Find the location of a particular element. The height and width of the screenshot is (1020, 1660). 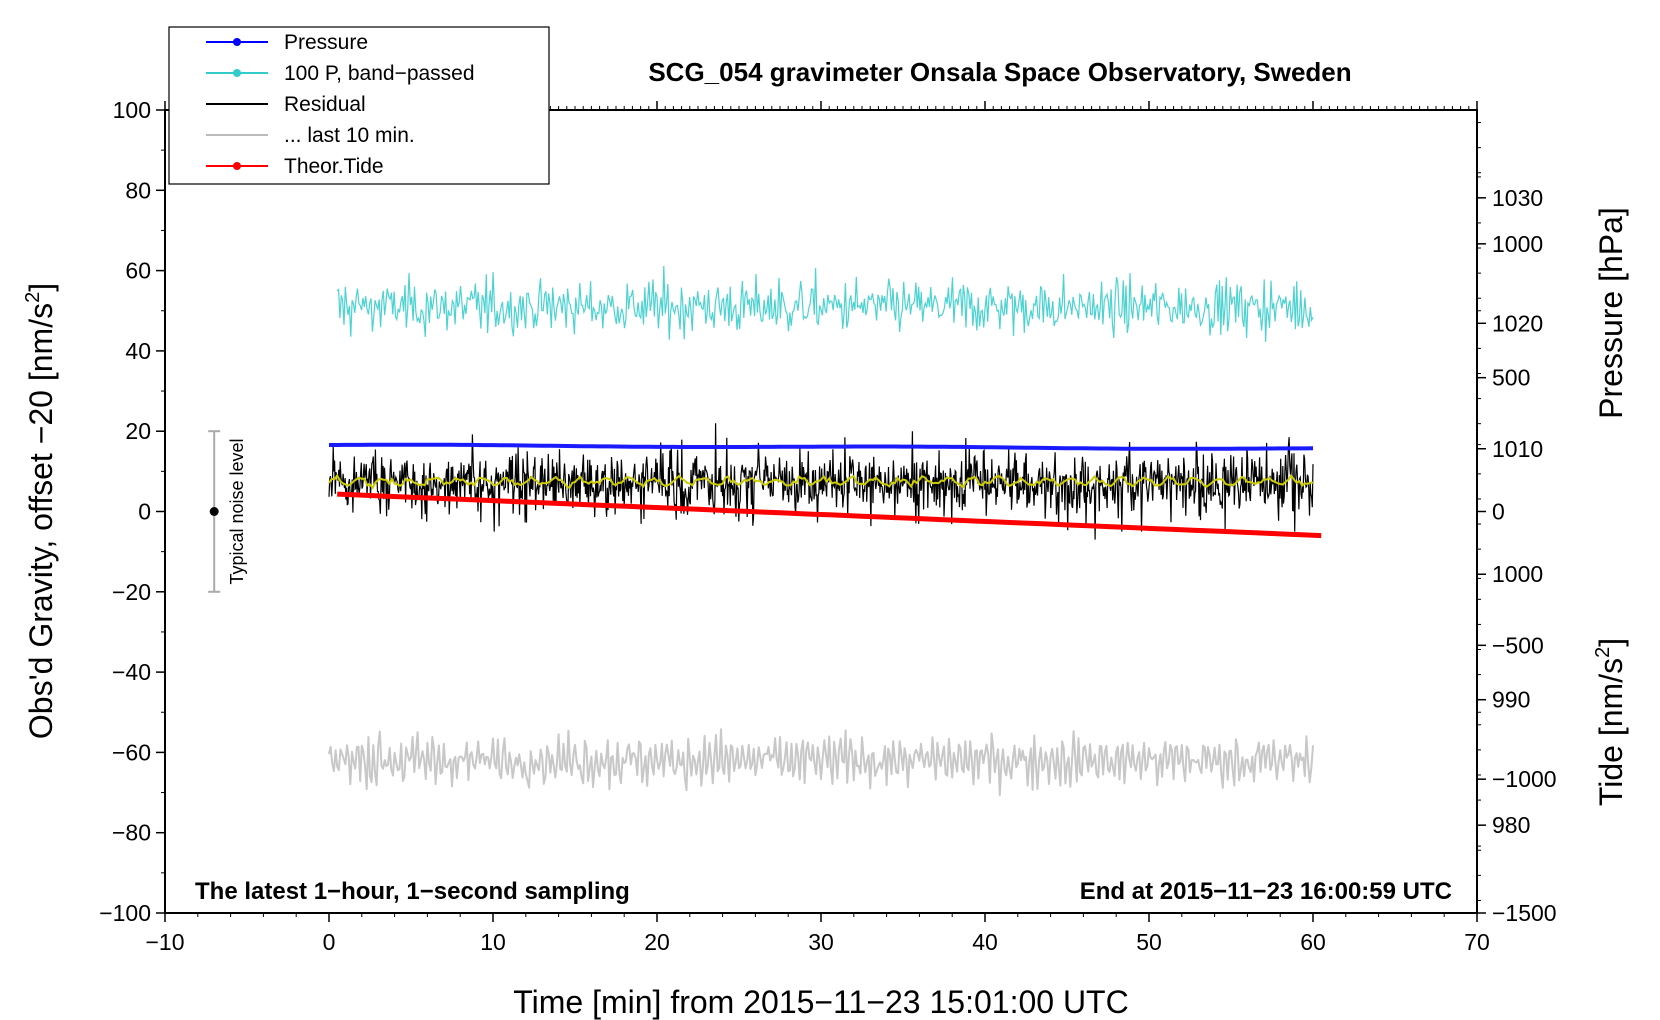

note-end-time: End at 2015−11−23 16:00:59 UTC is located at coordinates (1266, 891).